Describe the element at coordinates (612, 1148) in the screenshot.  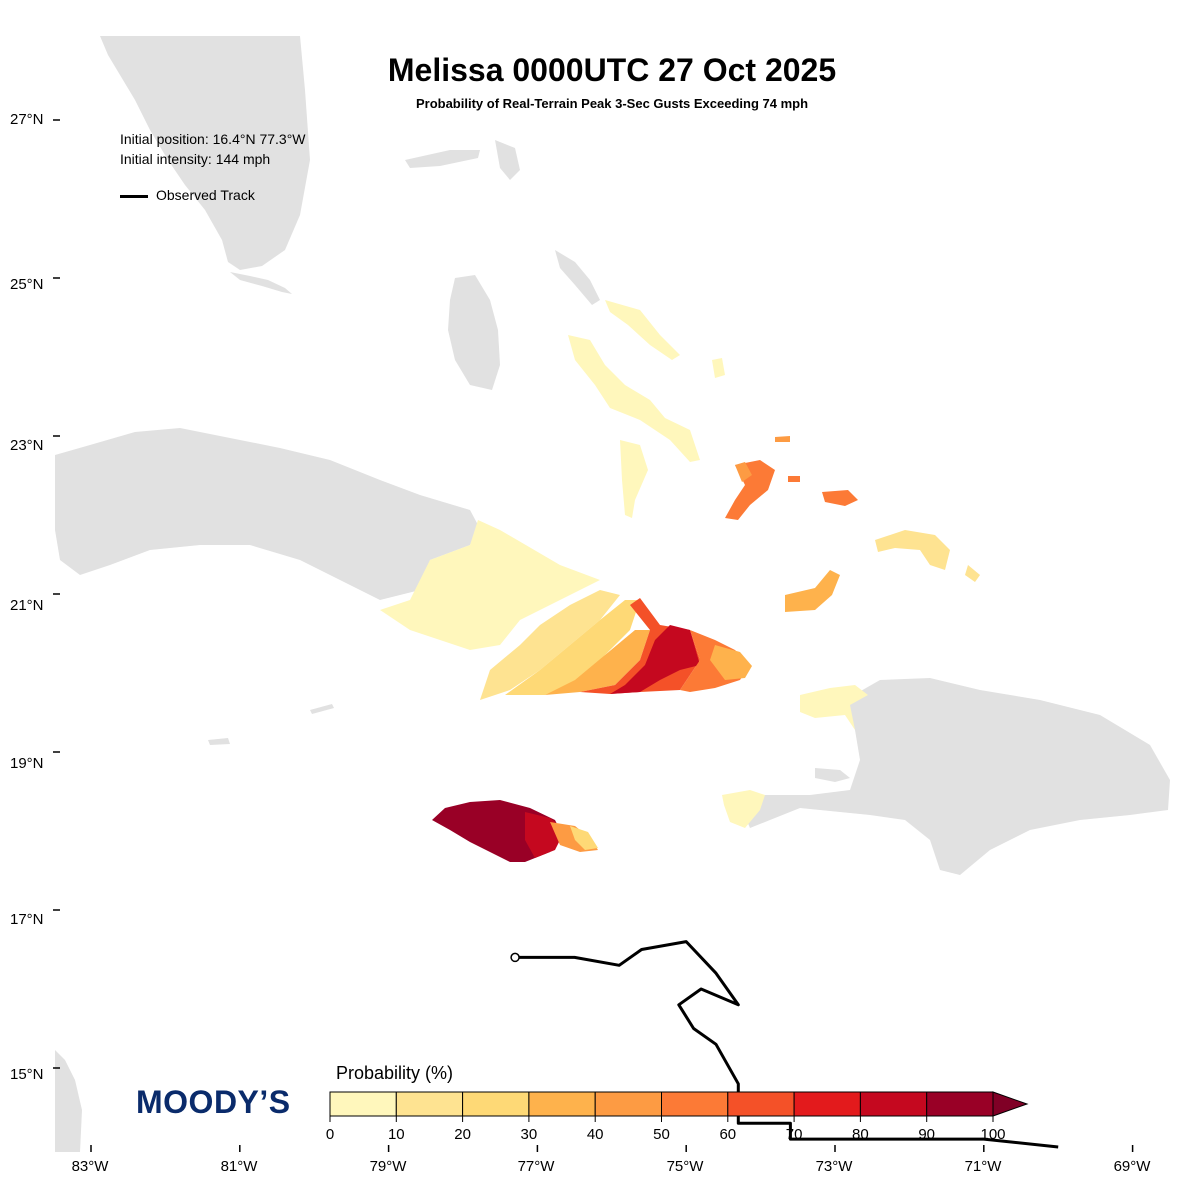
I see `longitude-ticks` at that location.